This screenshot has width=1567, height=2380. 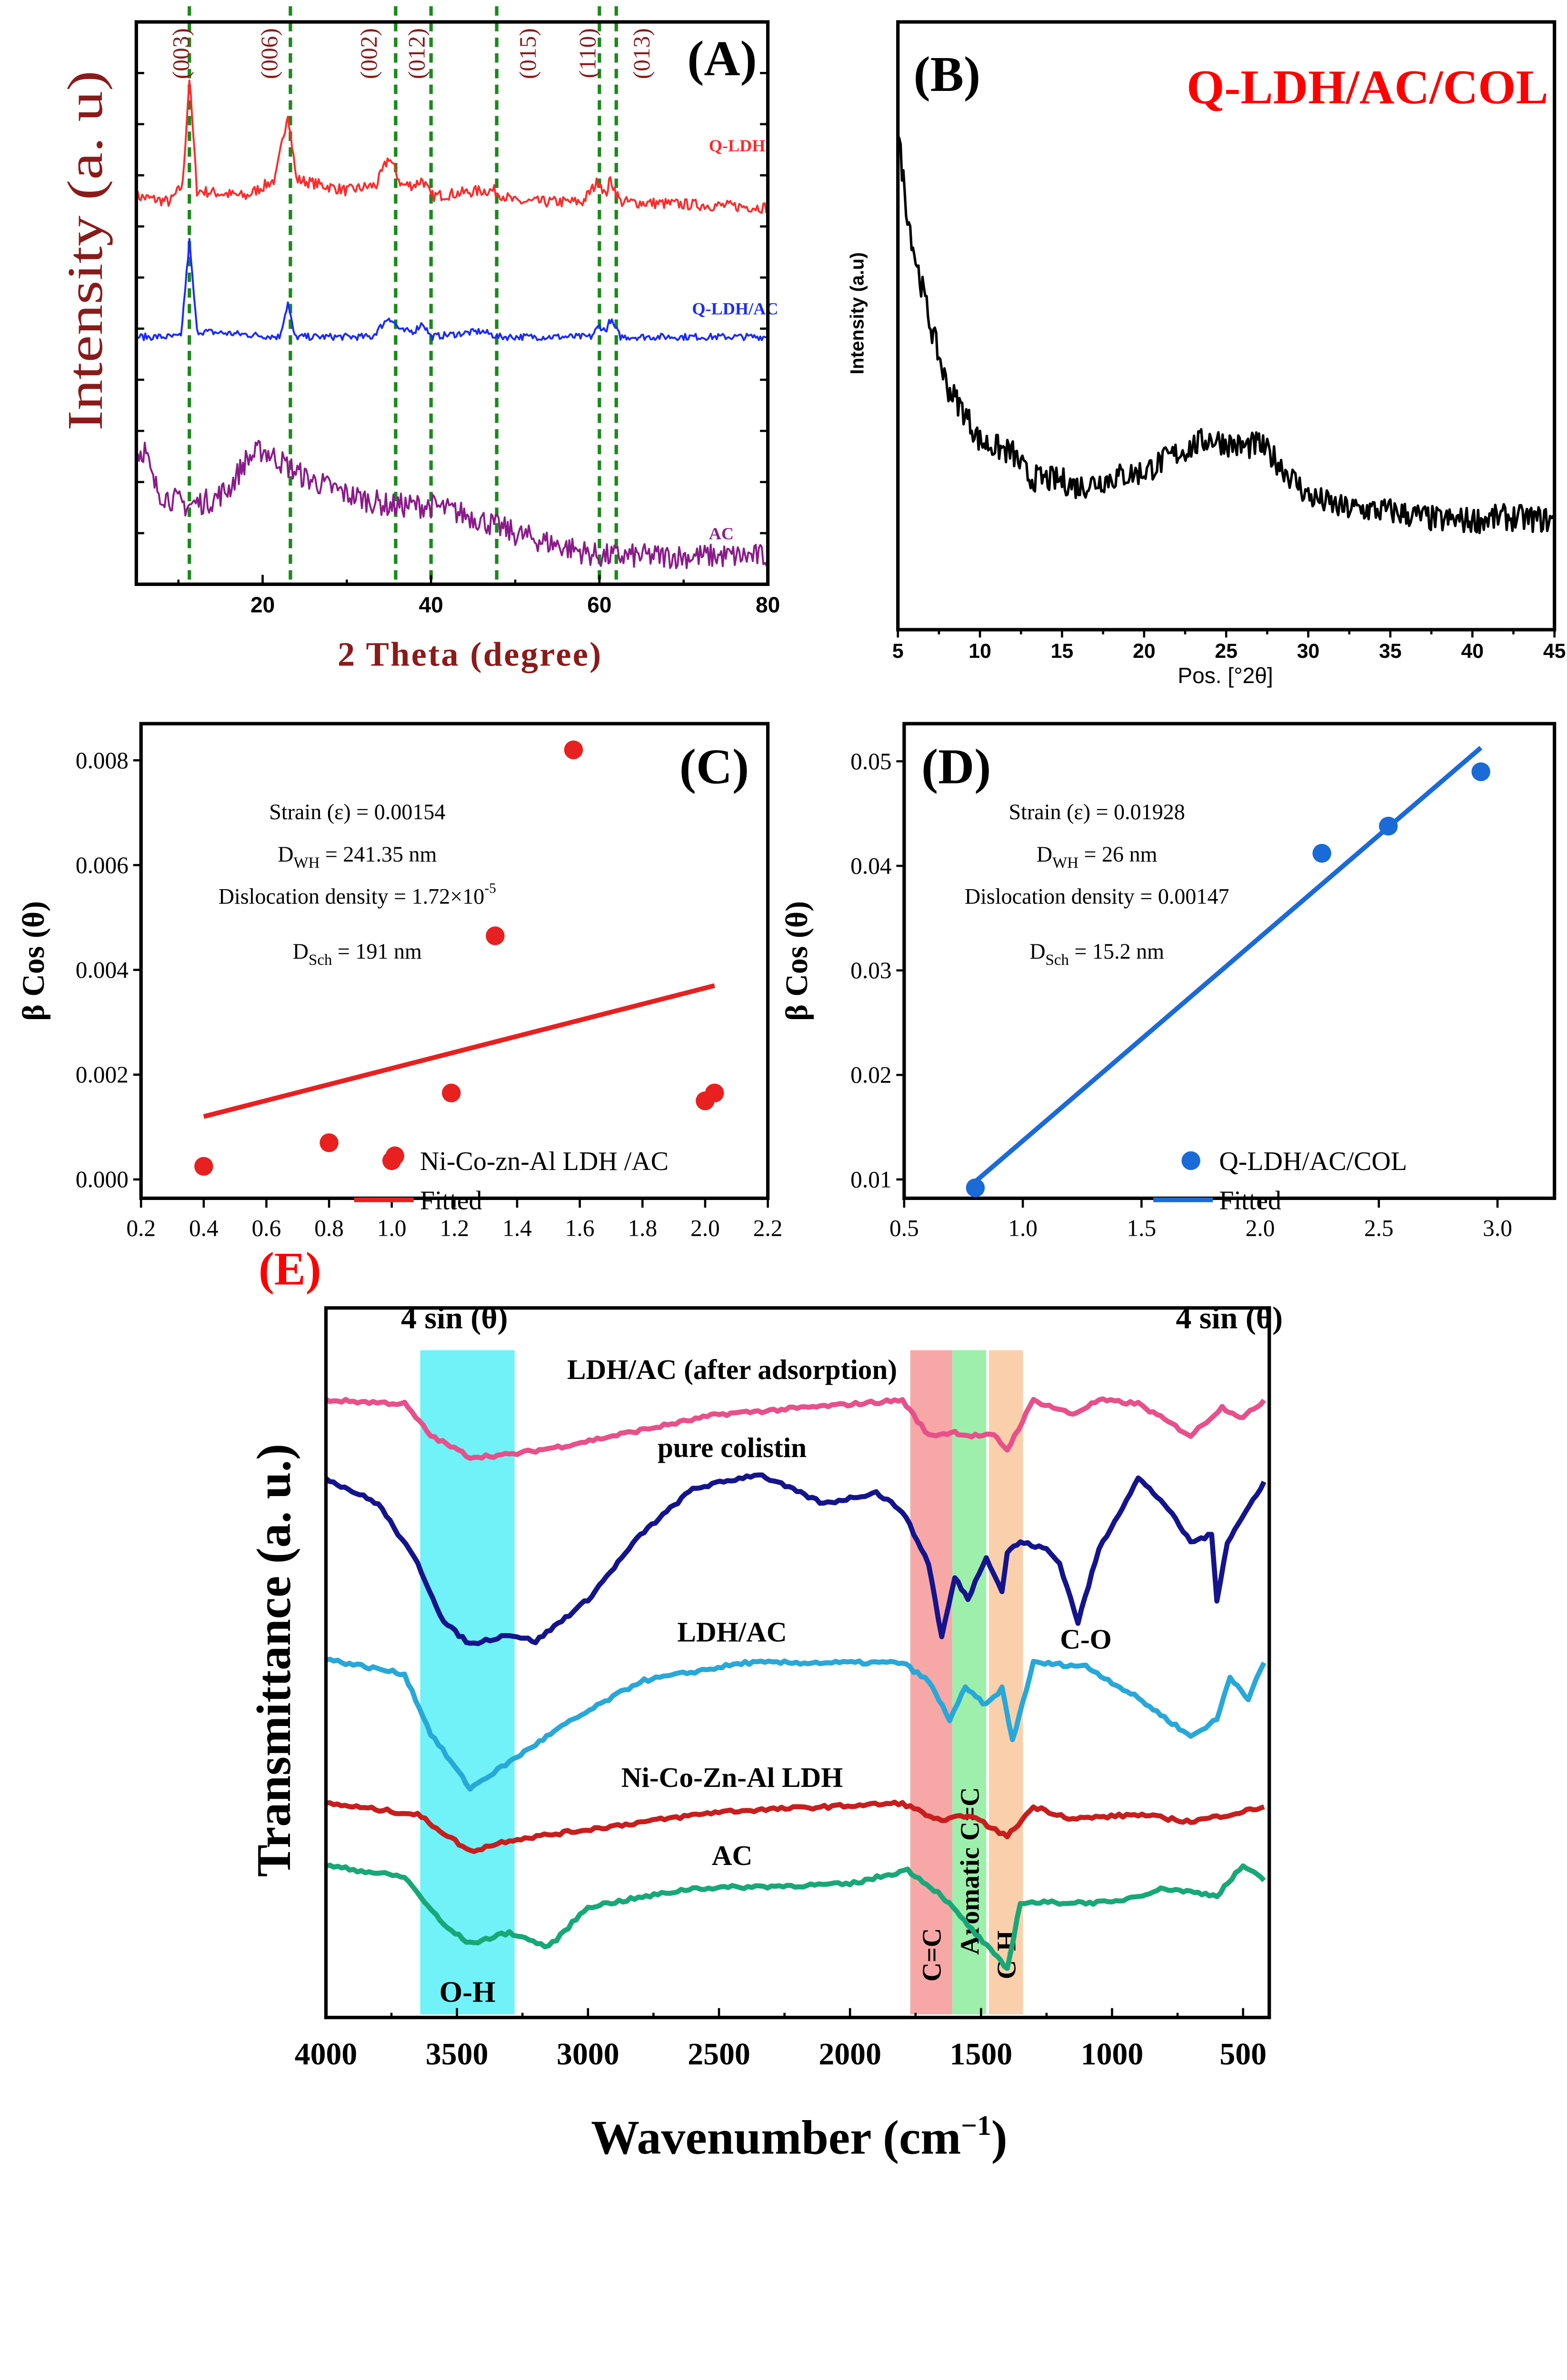 I want to click on x-axis-title: Wavenumber (cm−1), so click(x=799, y=2137).